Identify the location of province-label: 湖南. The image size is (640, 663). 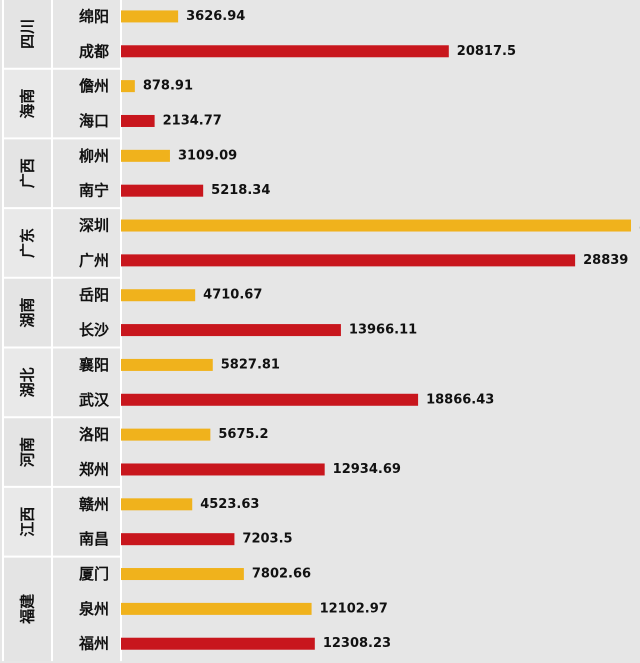
(28, 313).